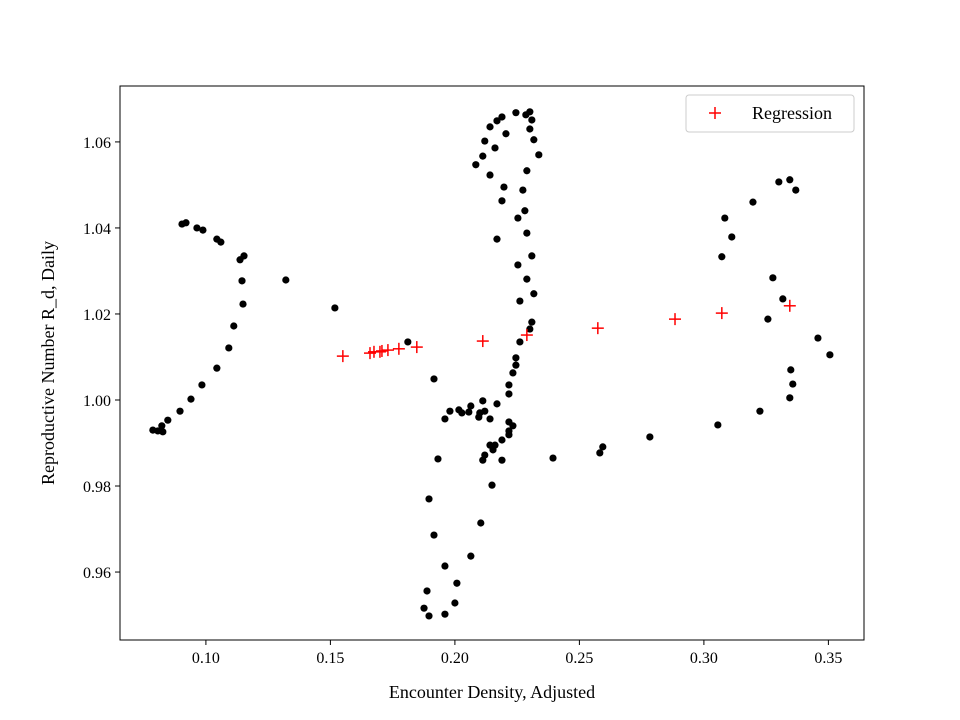 The width and height of the screenshot is (960, 720). What do you see at coordinates (48, 363) in the screenshot?
I see `y-axis-label: Reproductive Number R_d, Daily` at bounding box center [48, 363].